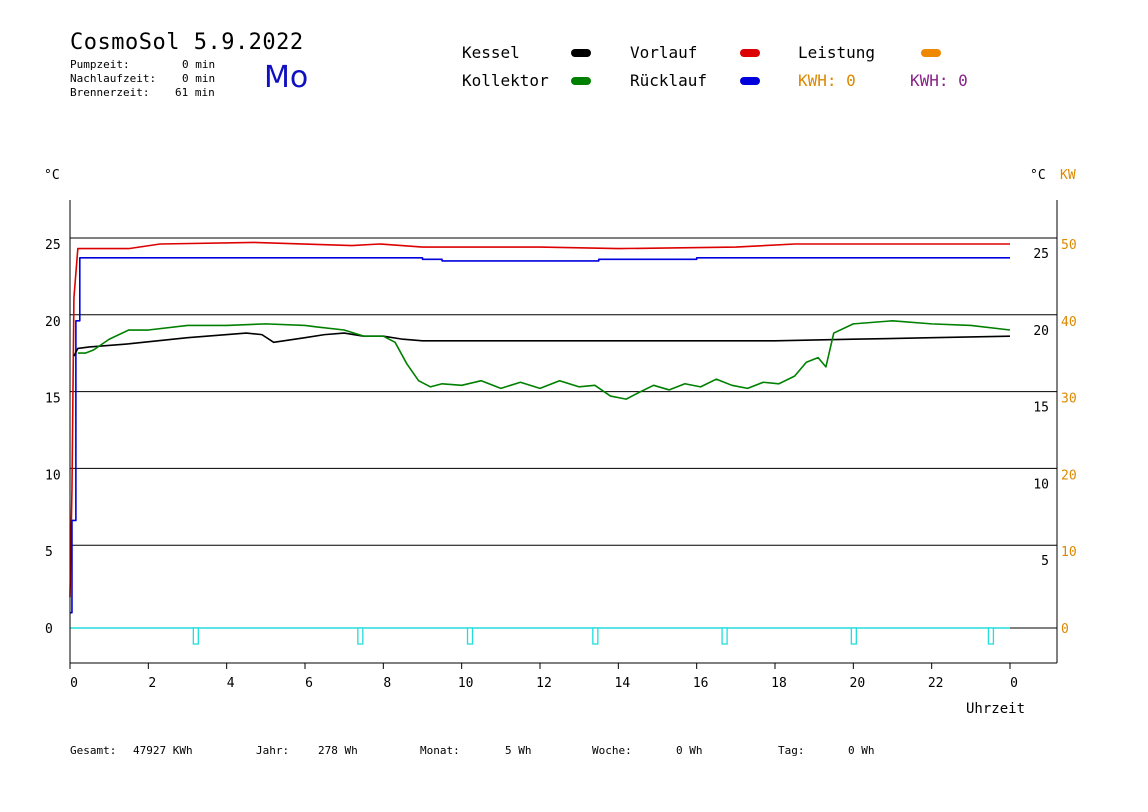 The image size is (1148, 812). What do you see at coordinates (309, 683) in the screenshot?
I see `x-tick-label: 6` at bounding box center [309, 683].